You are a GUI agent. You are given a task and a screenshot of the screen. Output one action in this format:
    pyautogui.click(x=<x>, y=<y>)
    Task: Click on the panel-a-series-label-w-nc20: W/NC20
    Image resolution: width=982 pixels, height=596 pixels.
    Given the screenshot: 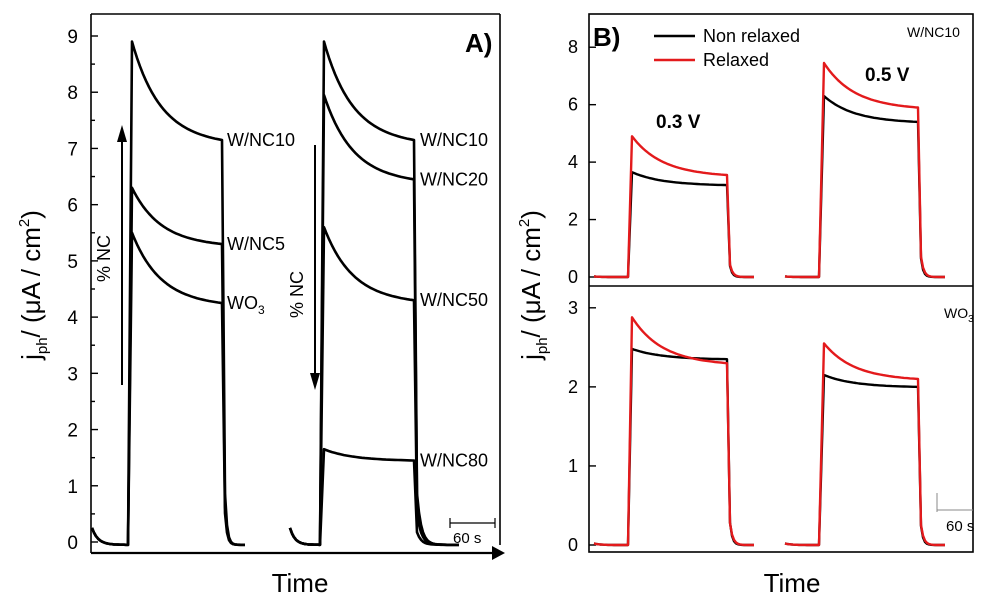 What is the action you would take?
    pyautogui.click(x=454, y=179)
    